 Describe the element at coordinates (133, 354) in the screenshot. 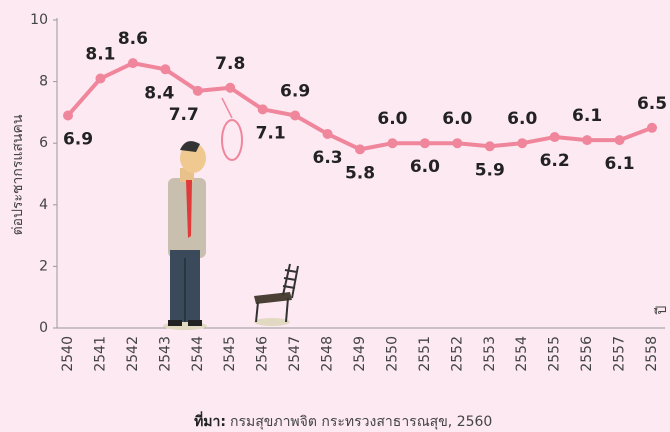

I see `x-tick-label: 2542` at that location.